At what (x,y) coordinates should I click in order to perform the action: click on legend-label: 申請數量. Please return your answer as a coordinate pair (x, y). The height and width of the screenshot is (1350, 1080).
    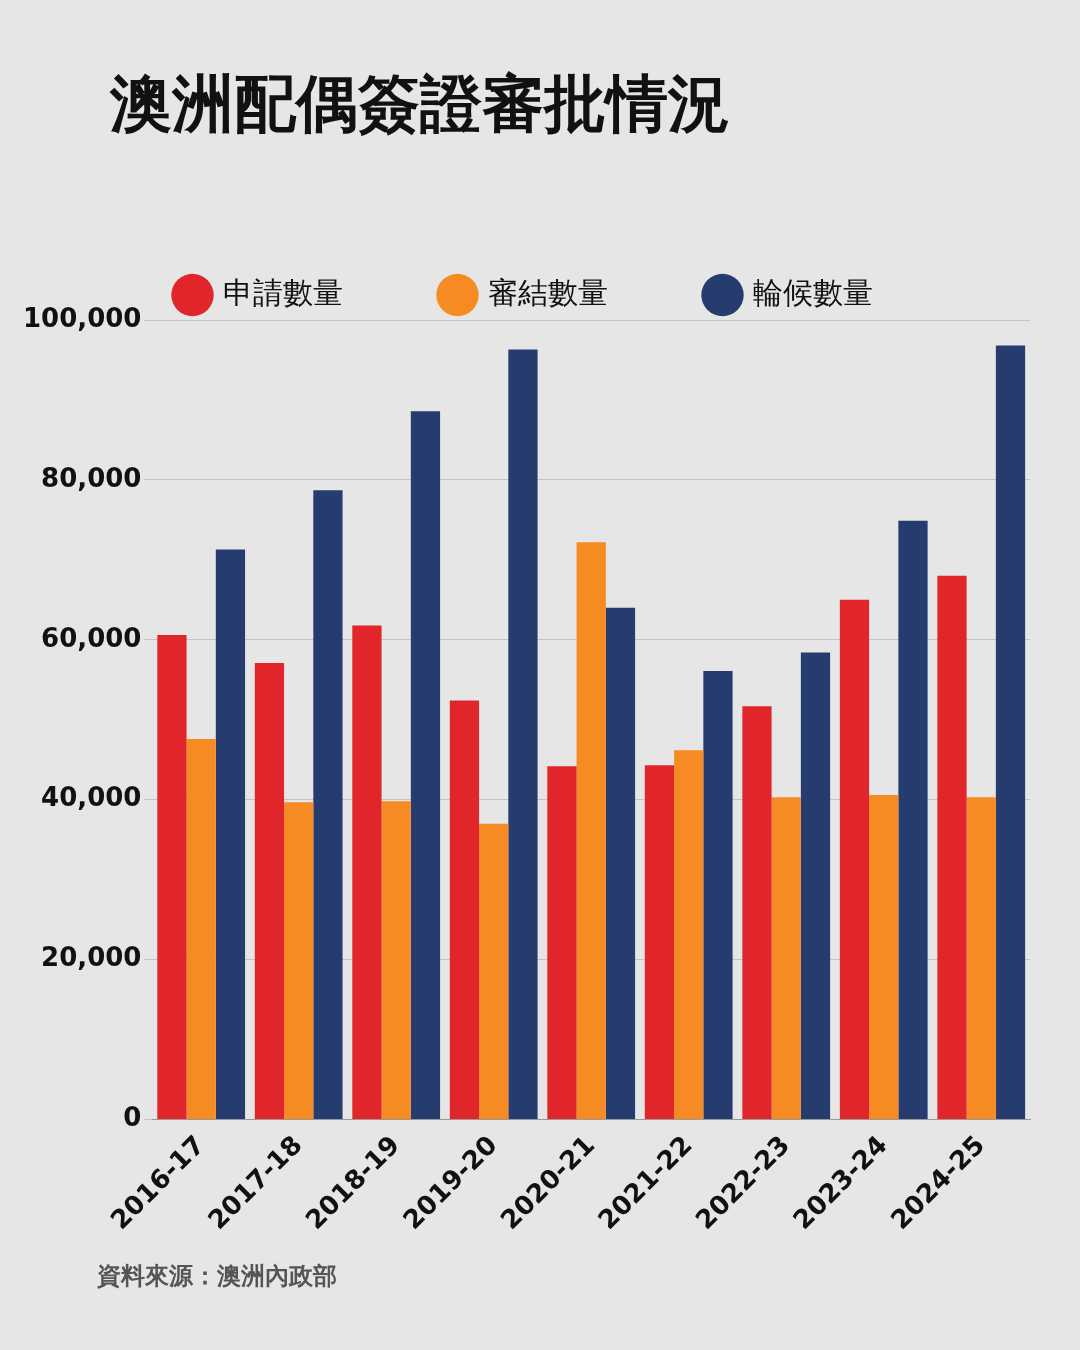
    Looking at the image, I should click on (282, 292).